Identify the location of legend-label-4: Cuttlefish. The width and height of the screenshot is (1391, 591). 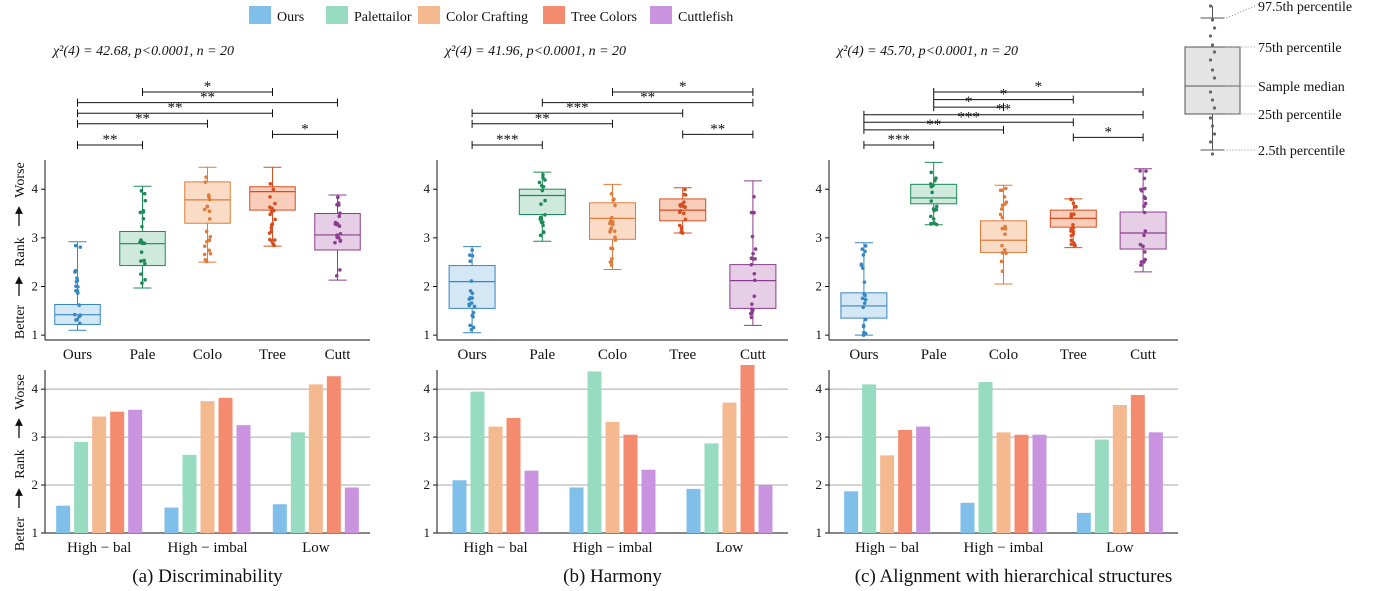
(705, 17).